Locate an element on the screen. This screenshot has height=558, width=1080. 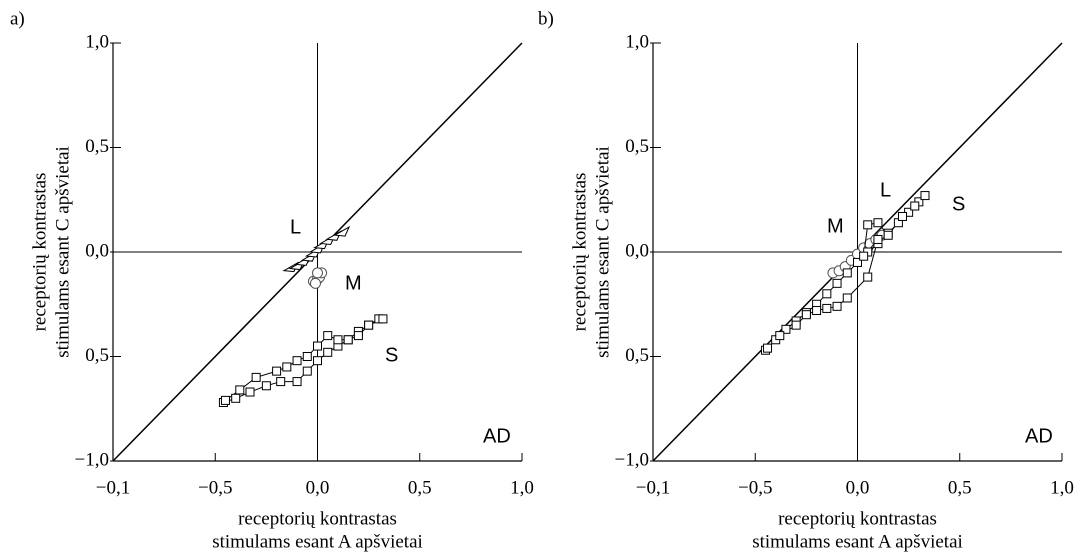
panel-label: a) is located at coordinates (17, 18).